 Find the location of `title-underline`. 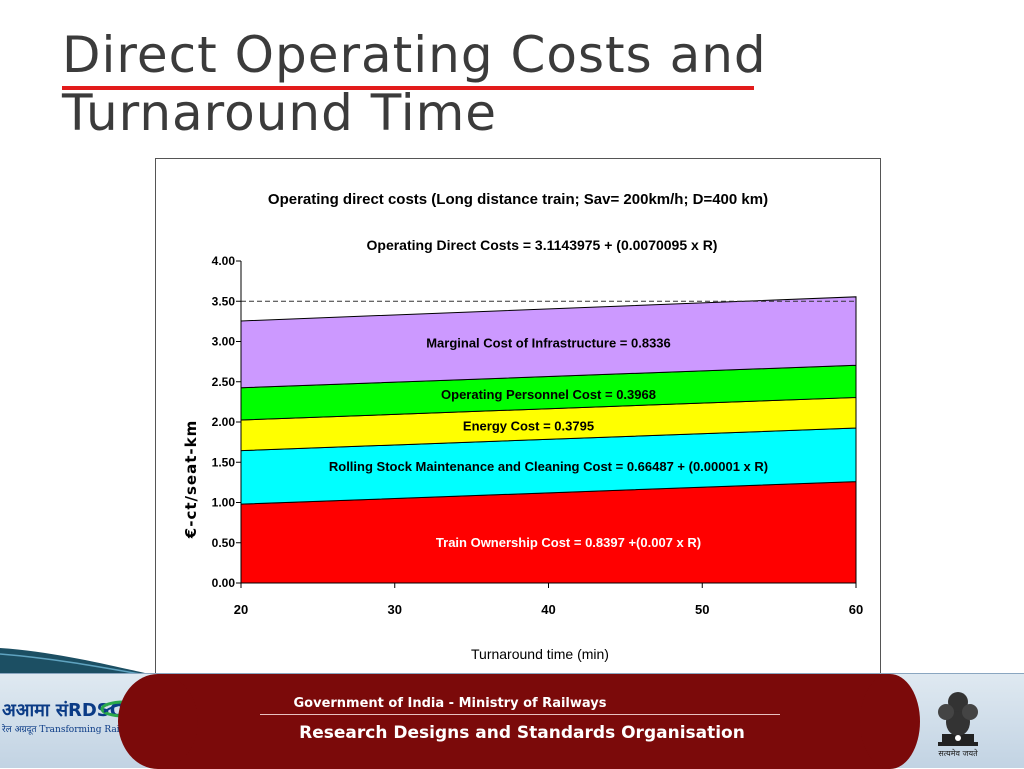

title-underline is located at coordinates (408, 88).